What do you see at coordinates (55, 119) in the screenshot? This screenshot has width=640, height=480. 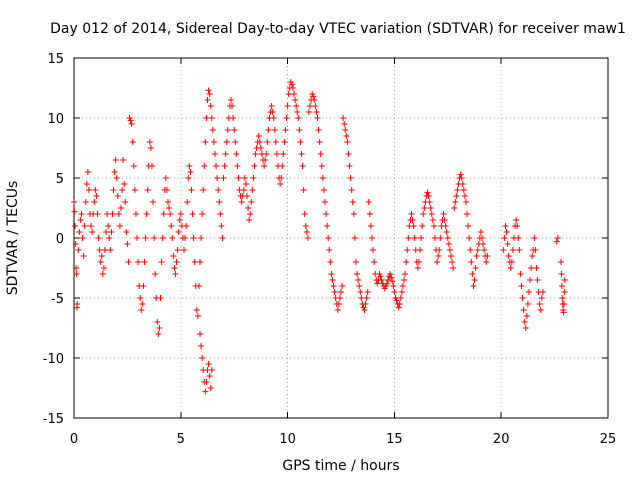 I see `y-tick-label: 10` at bounding box center [55, 119].